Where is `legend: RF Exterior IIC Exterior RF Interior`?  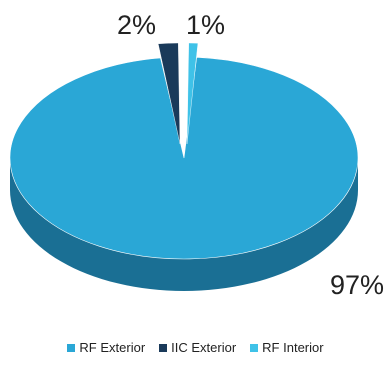
legend: RF Exterior IIC Exterior RF Interior is located at coordinates (195, 347).